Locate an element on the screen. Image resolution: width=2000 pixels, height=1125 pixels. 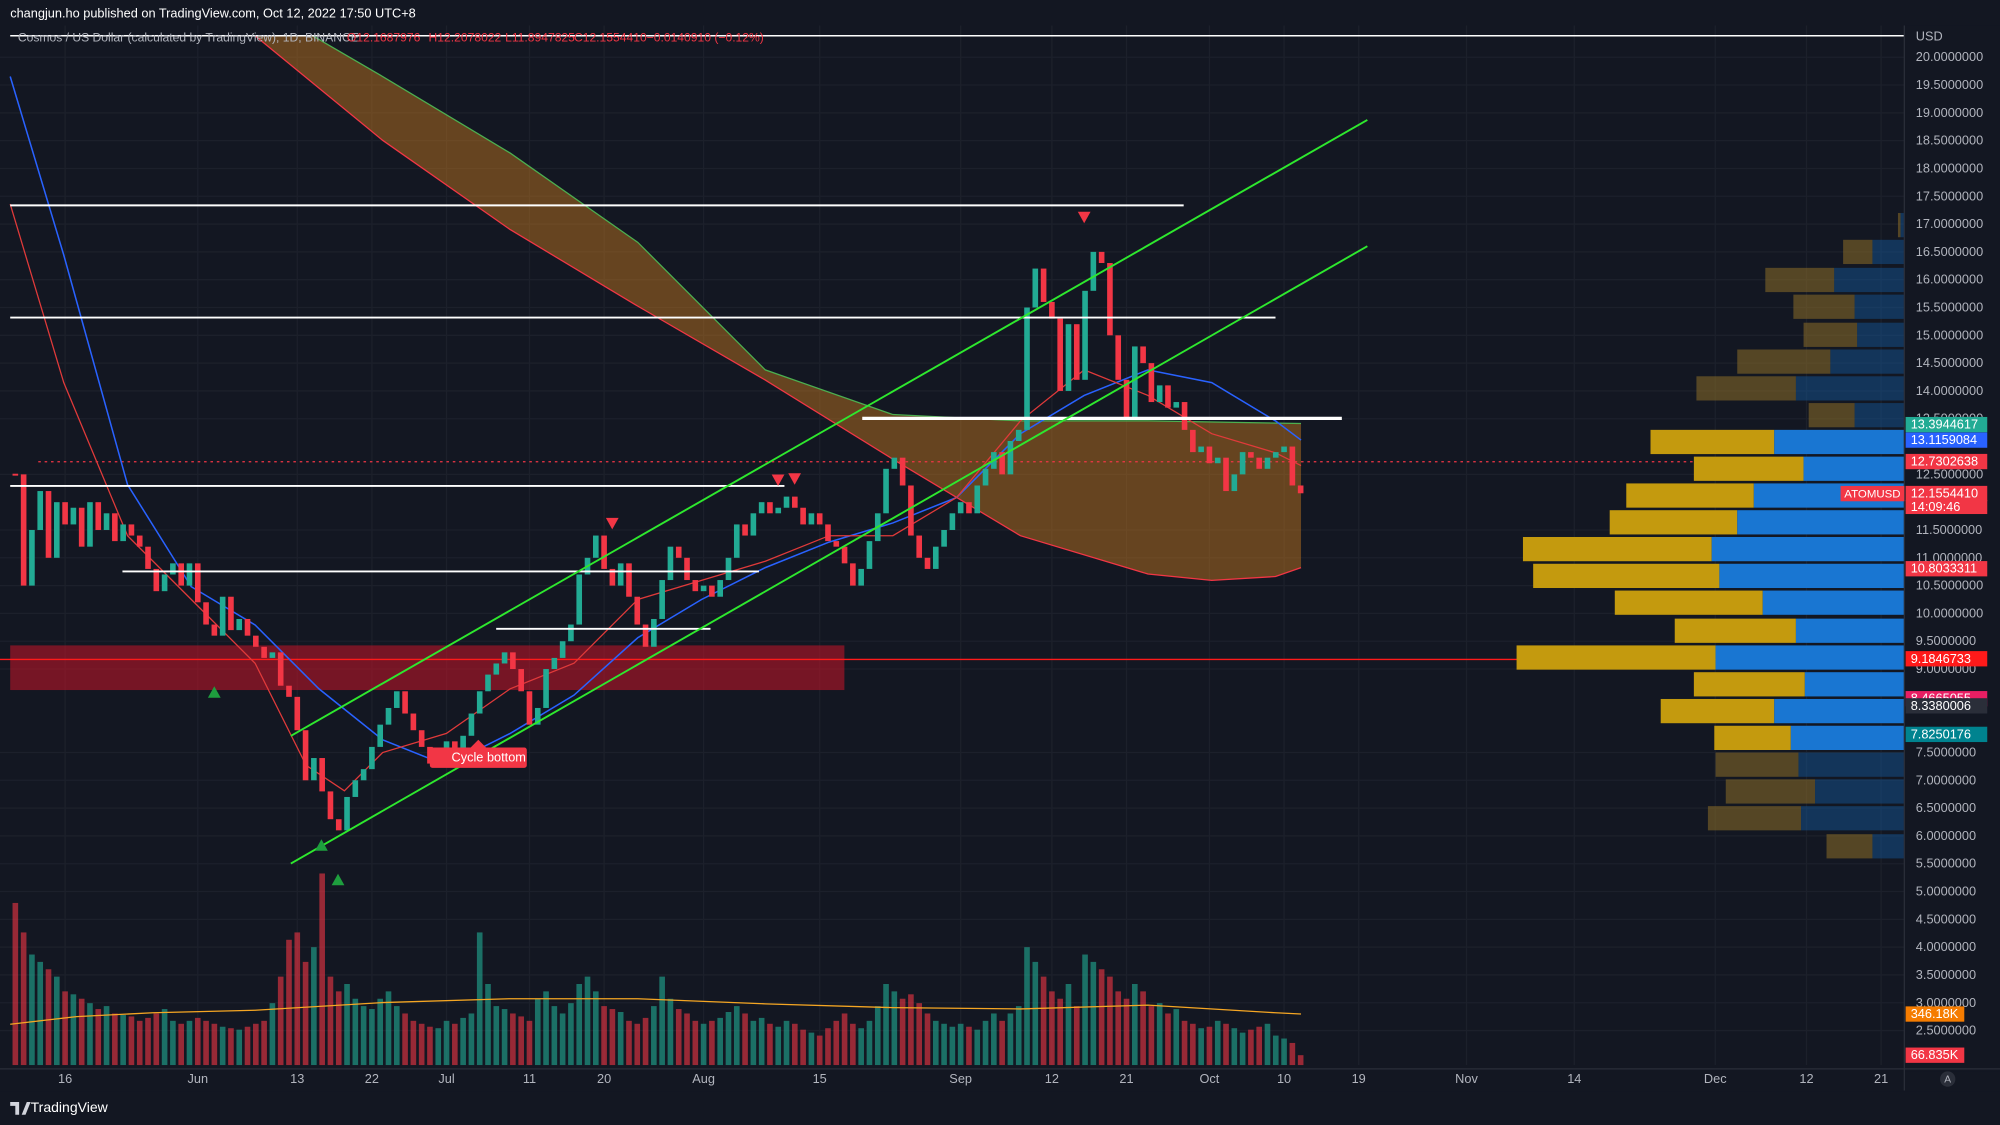
x-tick-label: Aug is located at coordinates (703, 1078).